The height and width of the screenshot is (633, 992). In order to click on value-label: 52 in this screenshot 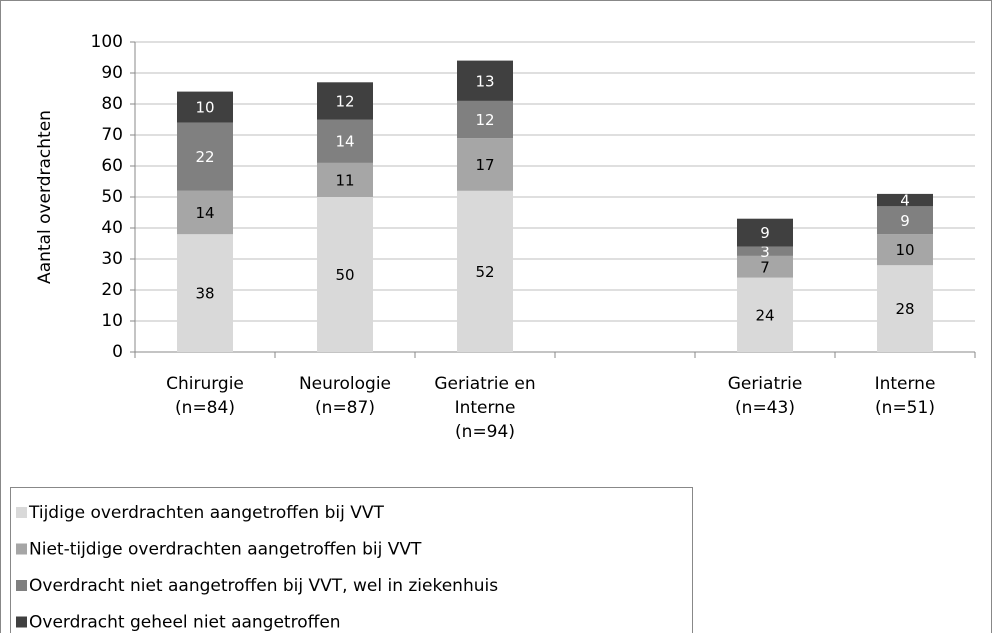, I will do `click(484, 272)`.